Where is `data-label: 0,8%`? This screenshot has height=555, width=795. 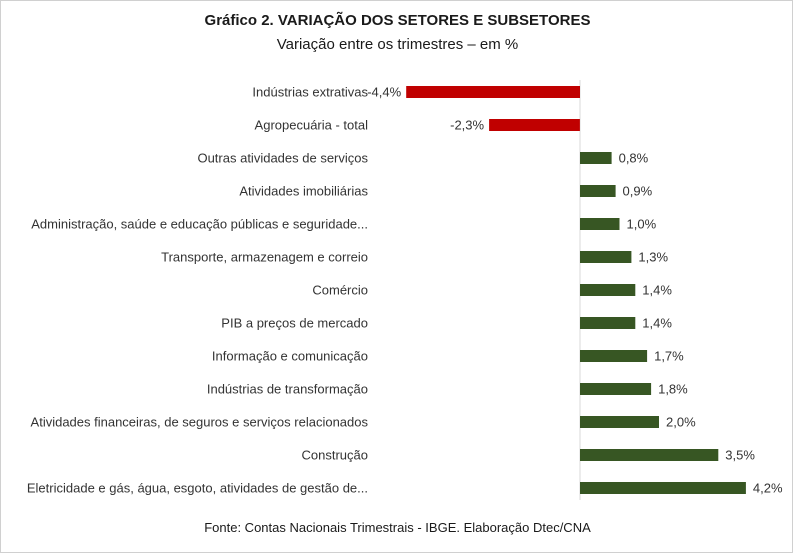
data-label: 0,8% is located at coordinates (634, 158).